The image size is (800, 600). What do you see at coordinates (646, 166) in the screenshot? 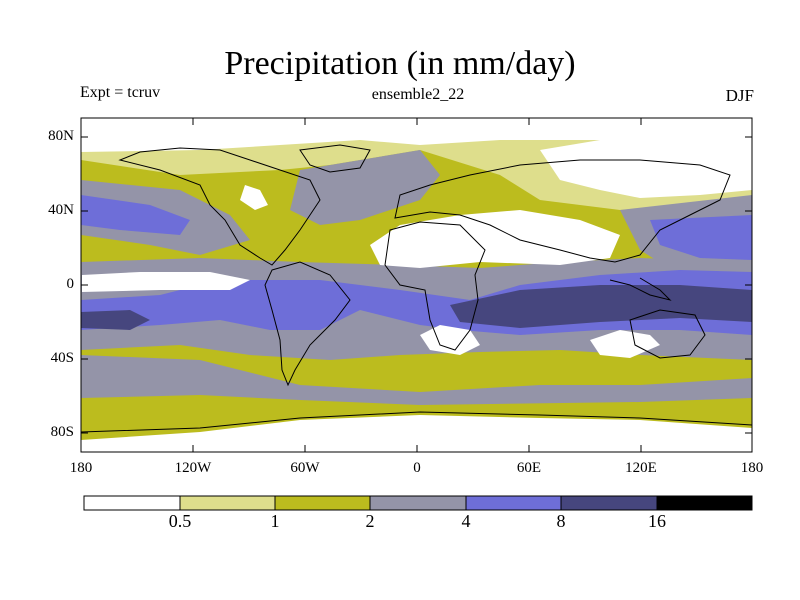
I see `dry-arctic-asia` at bounding box center [646, 166].